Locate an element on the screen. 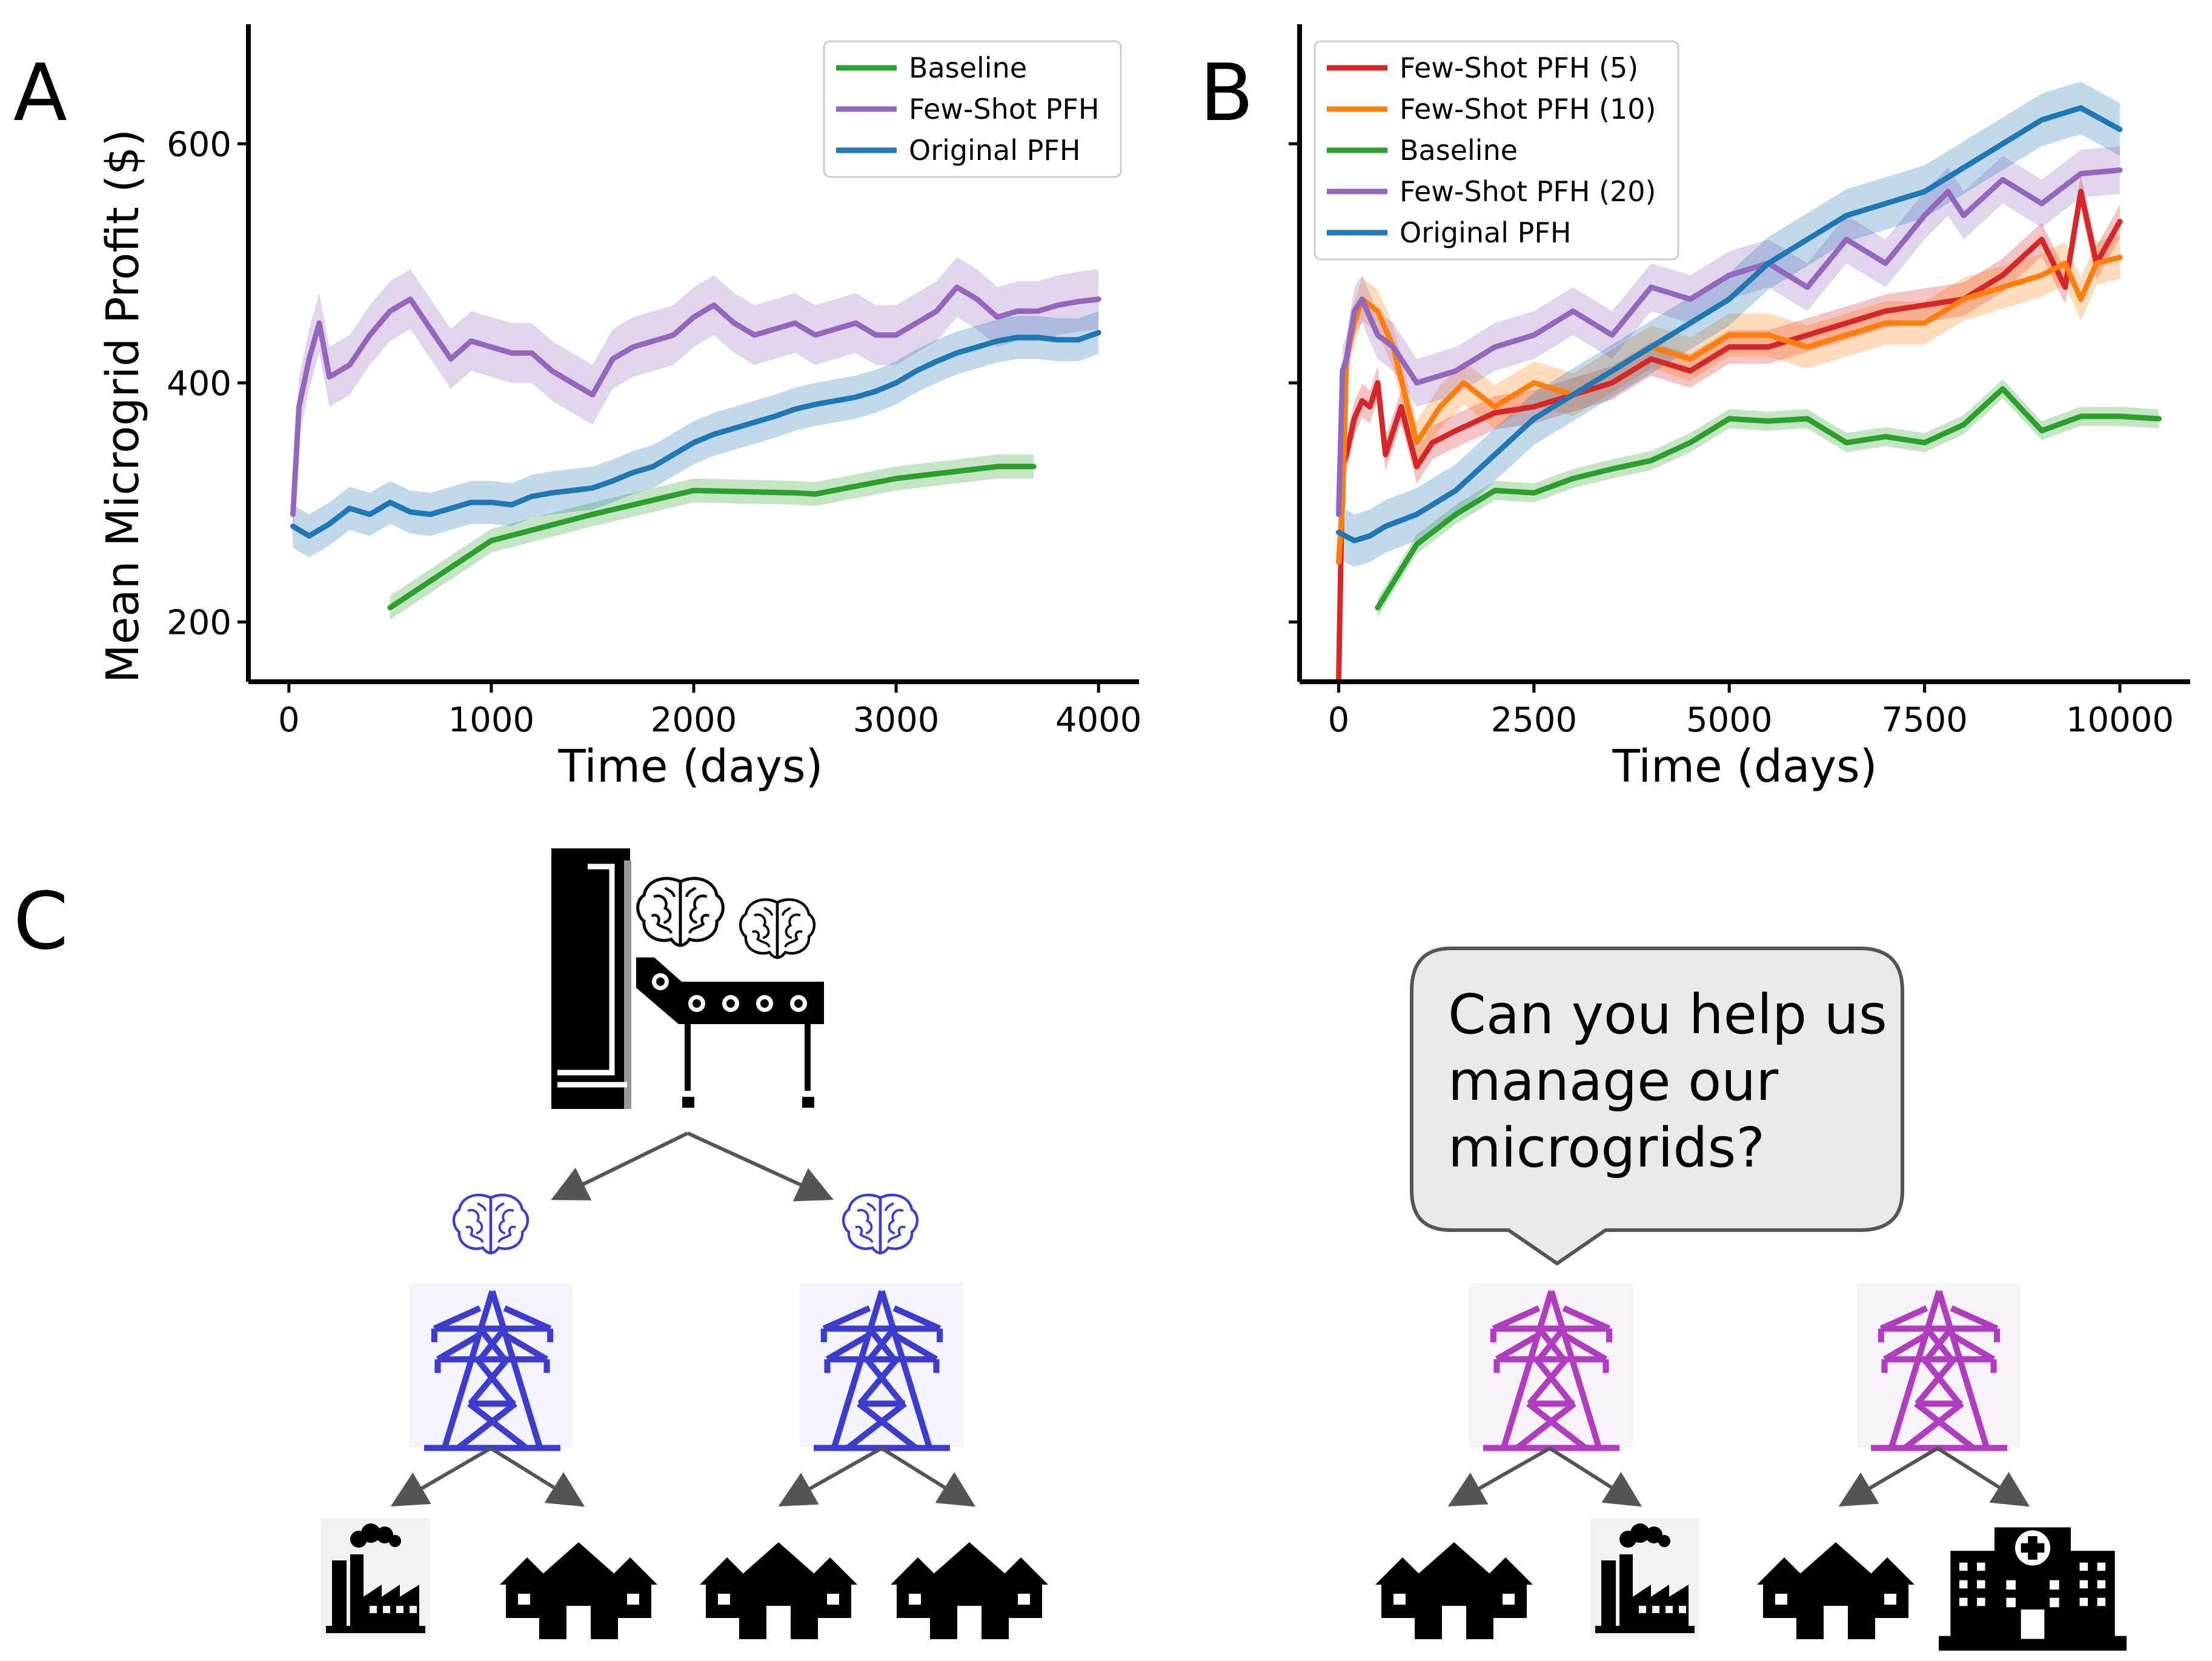 This screenshot has width=2212, height=1661. x-tick-label: 2500 is located at coordinates (1534, 720).